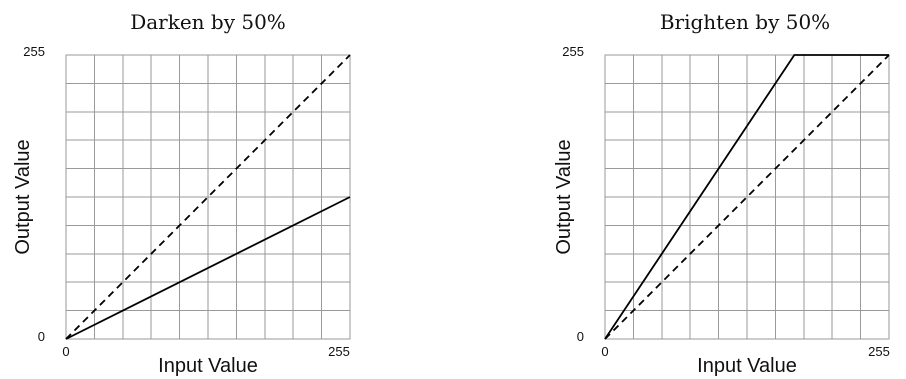 This screenshot has width=906, height=379. I want to click on chart-title: Brighten by 50%, so click(745, 22).